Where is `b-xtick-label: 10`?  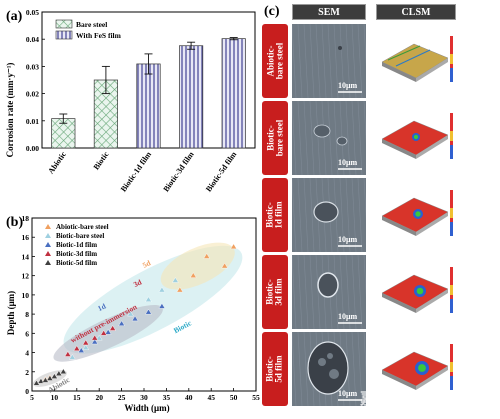
b-xtick-label: 10 is located at coordinates (55, 397).